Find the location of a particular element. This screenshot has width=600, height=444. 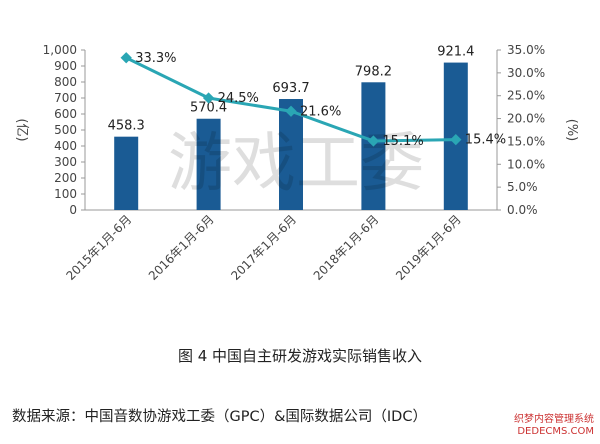

corner-watermark: 织梦内容管理系统 DEDECMS.COM is located at coordinates (554, 426).